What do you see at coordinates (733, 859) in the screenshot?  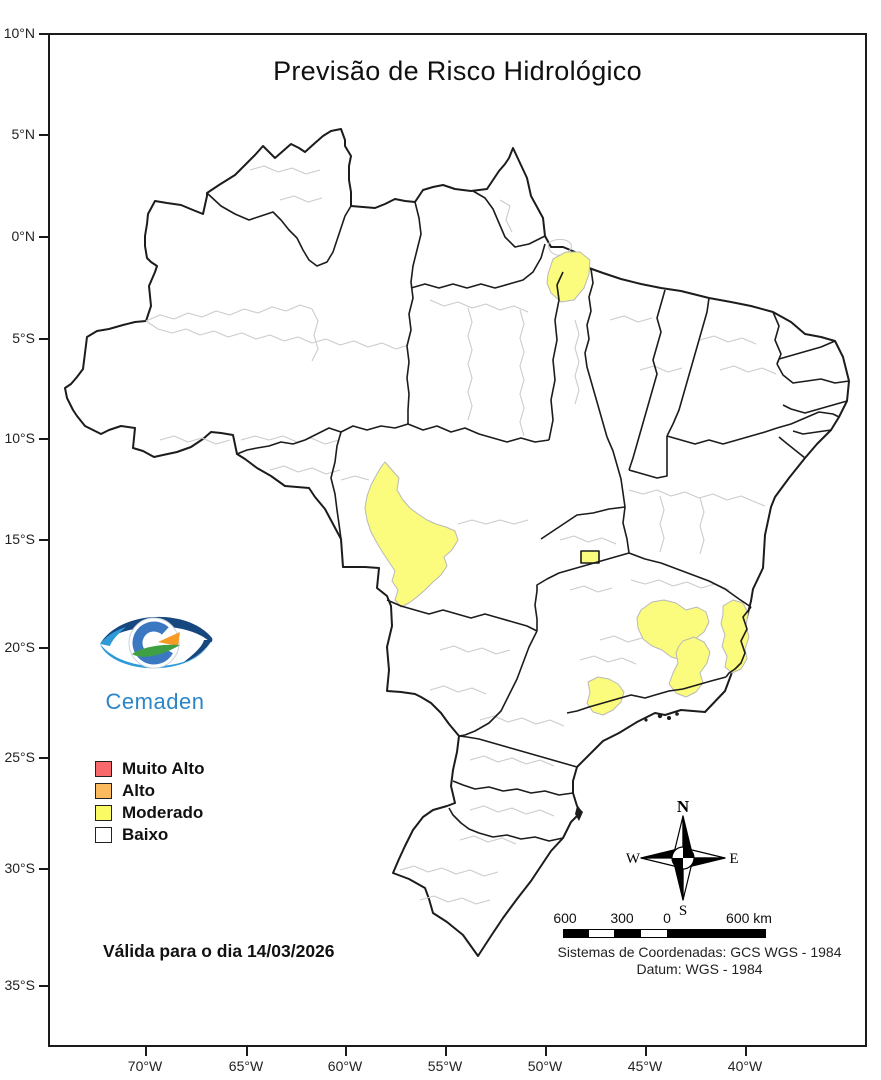 I see `compass-e-label: E` at bounding box center [733, 859].